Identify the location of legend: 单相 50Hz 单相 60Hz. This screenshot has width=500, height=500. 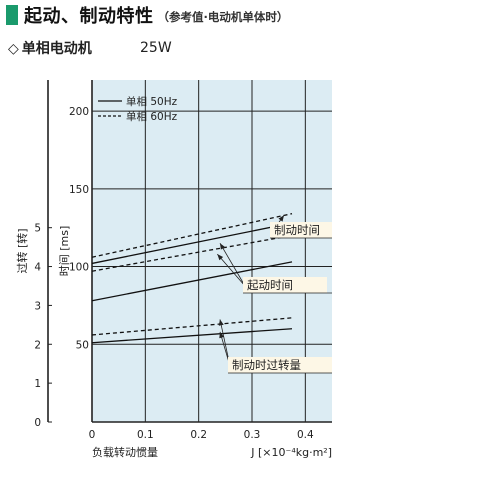
(138, 109).